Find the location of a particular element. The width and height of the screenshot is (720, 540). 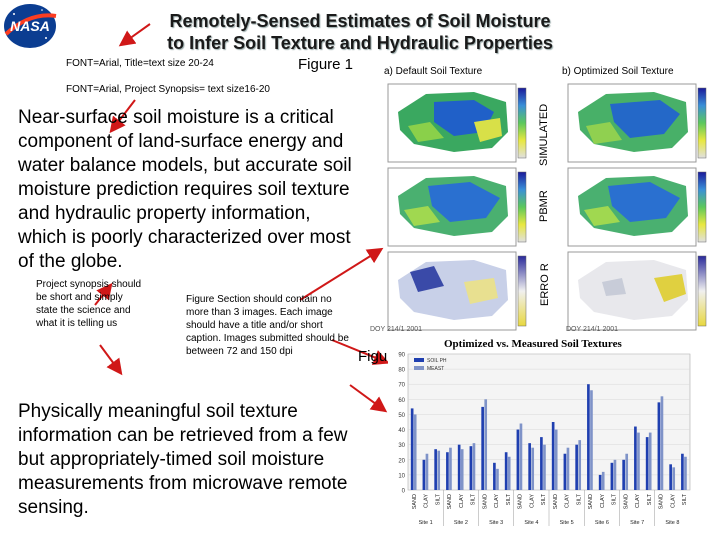

figure1-col-b-label: b) Optimized Soil Texture is located at coordinates (618, 71).